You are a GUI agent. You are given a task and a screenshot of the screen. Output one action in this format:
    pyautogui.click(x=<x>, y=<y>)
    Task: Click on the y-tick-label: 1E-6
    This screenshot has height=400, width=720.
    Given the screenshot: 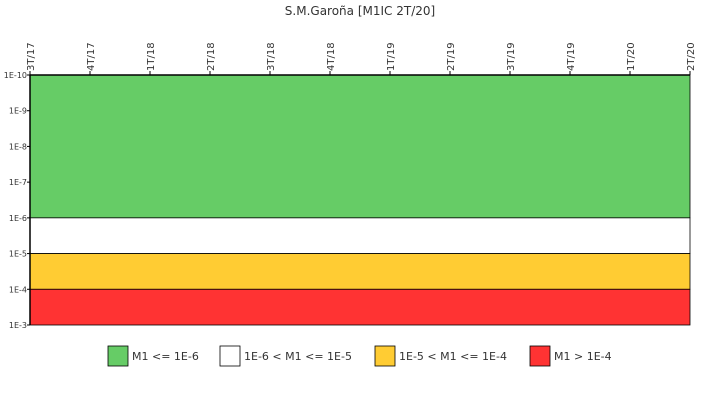 What is the action you would take?
    pyautogui.click(x=18, y=218)
    